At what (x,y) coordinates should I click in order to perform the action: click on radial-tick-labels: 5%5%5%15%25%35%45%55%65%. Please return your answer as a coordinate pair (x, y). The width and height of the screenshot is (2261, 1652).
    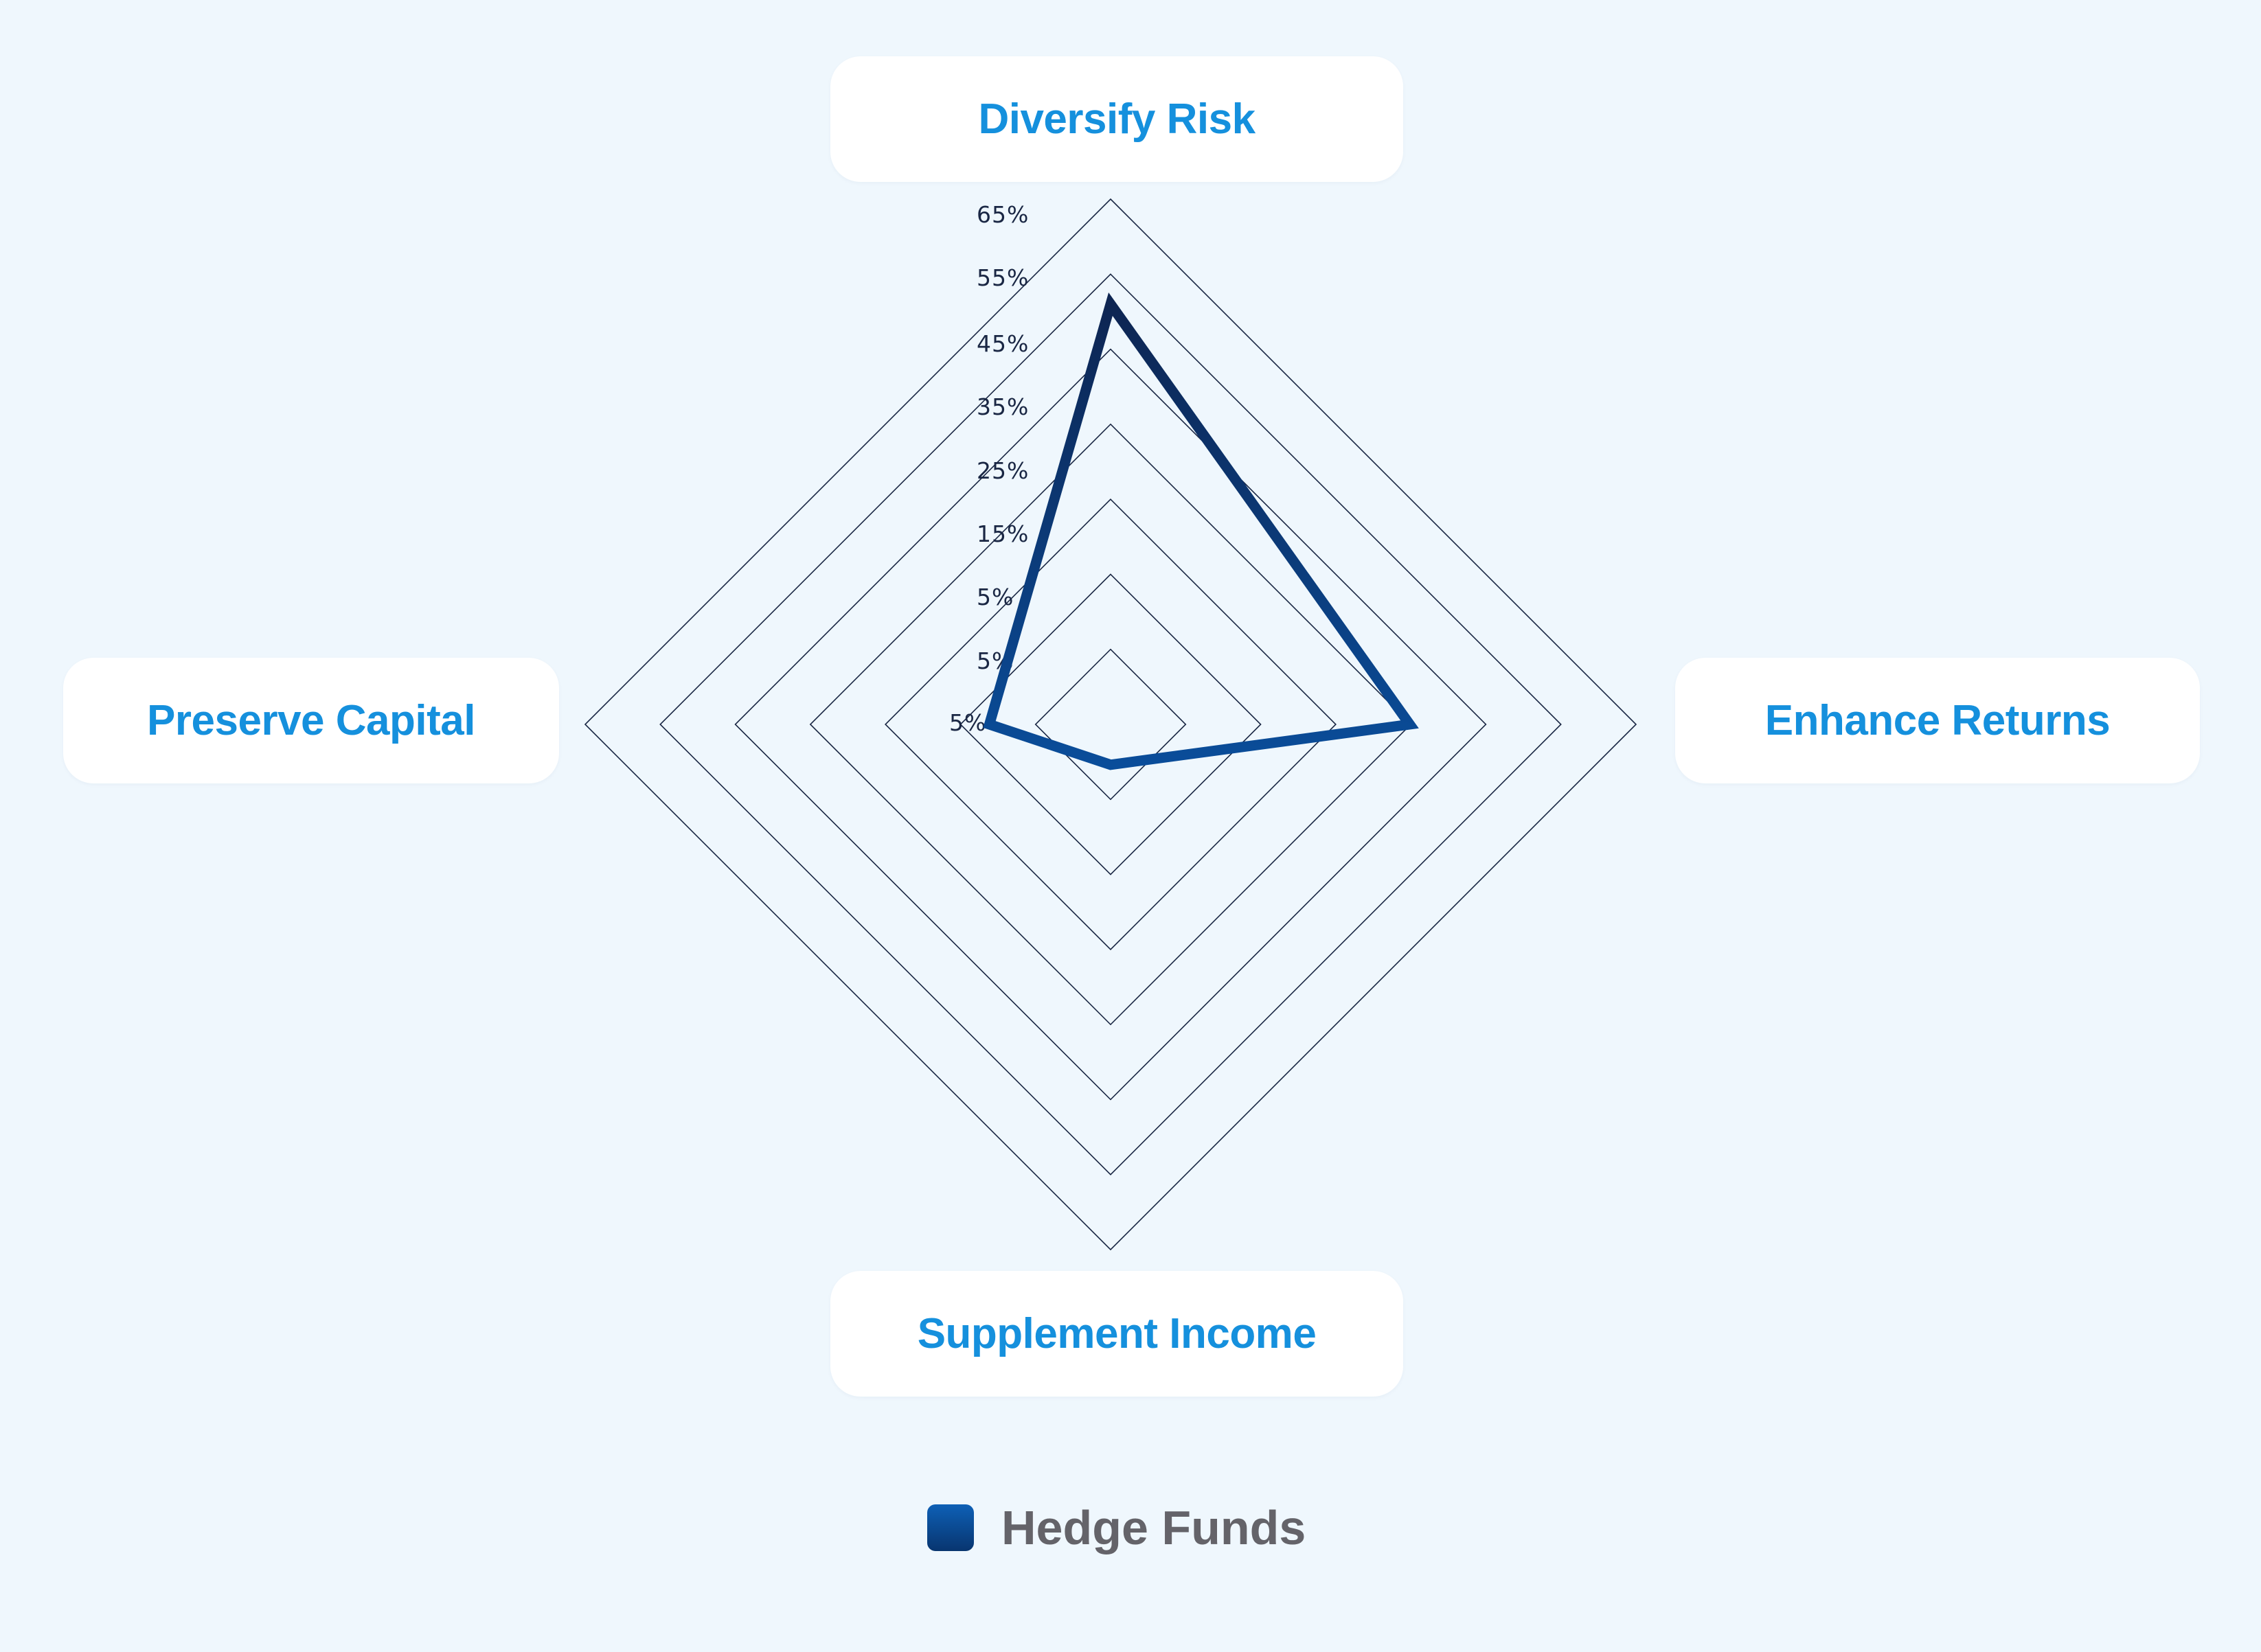
    Looking at the image, I should click on (989, 469).